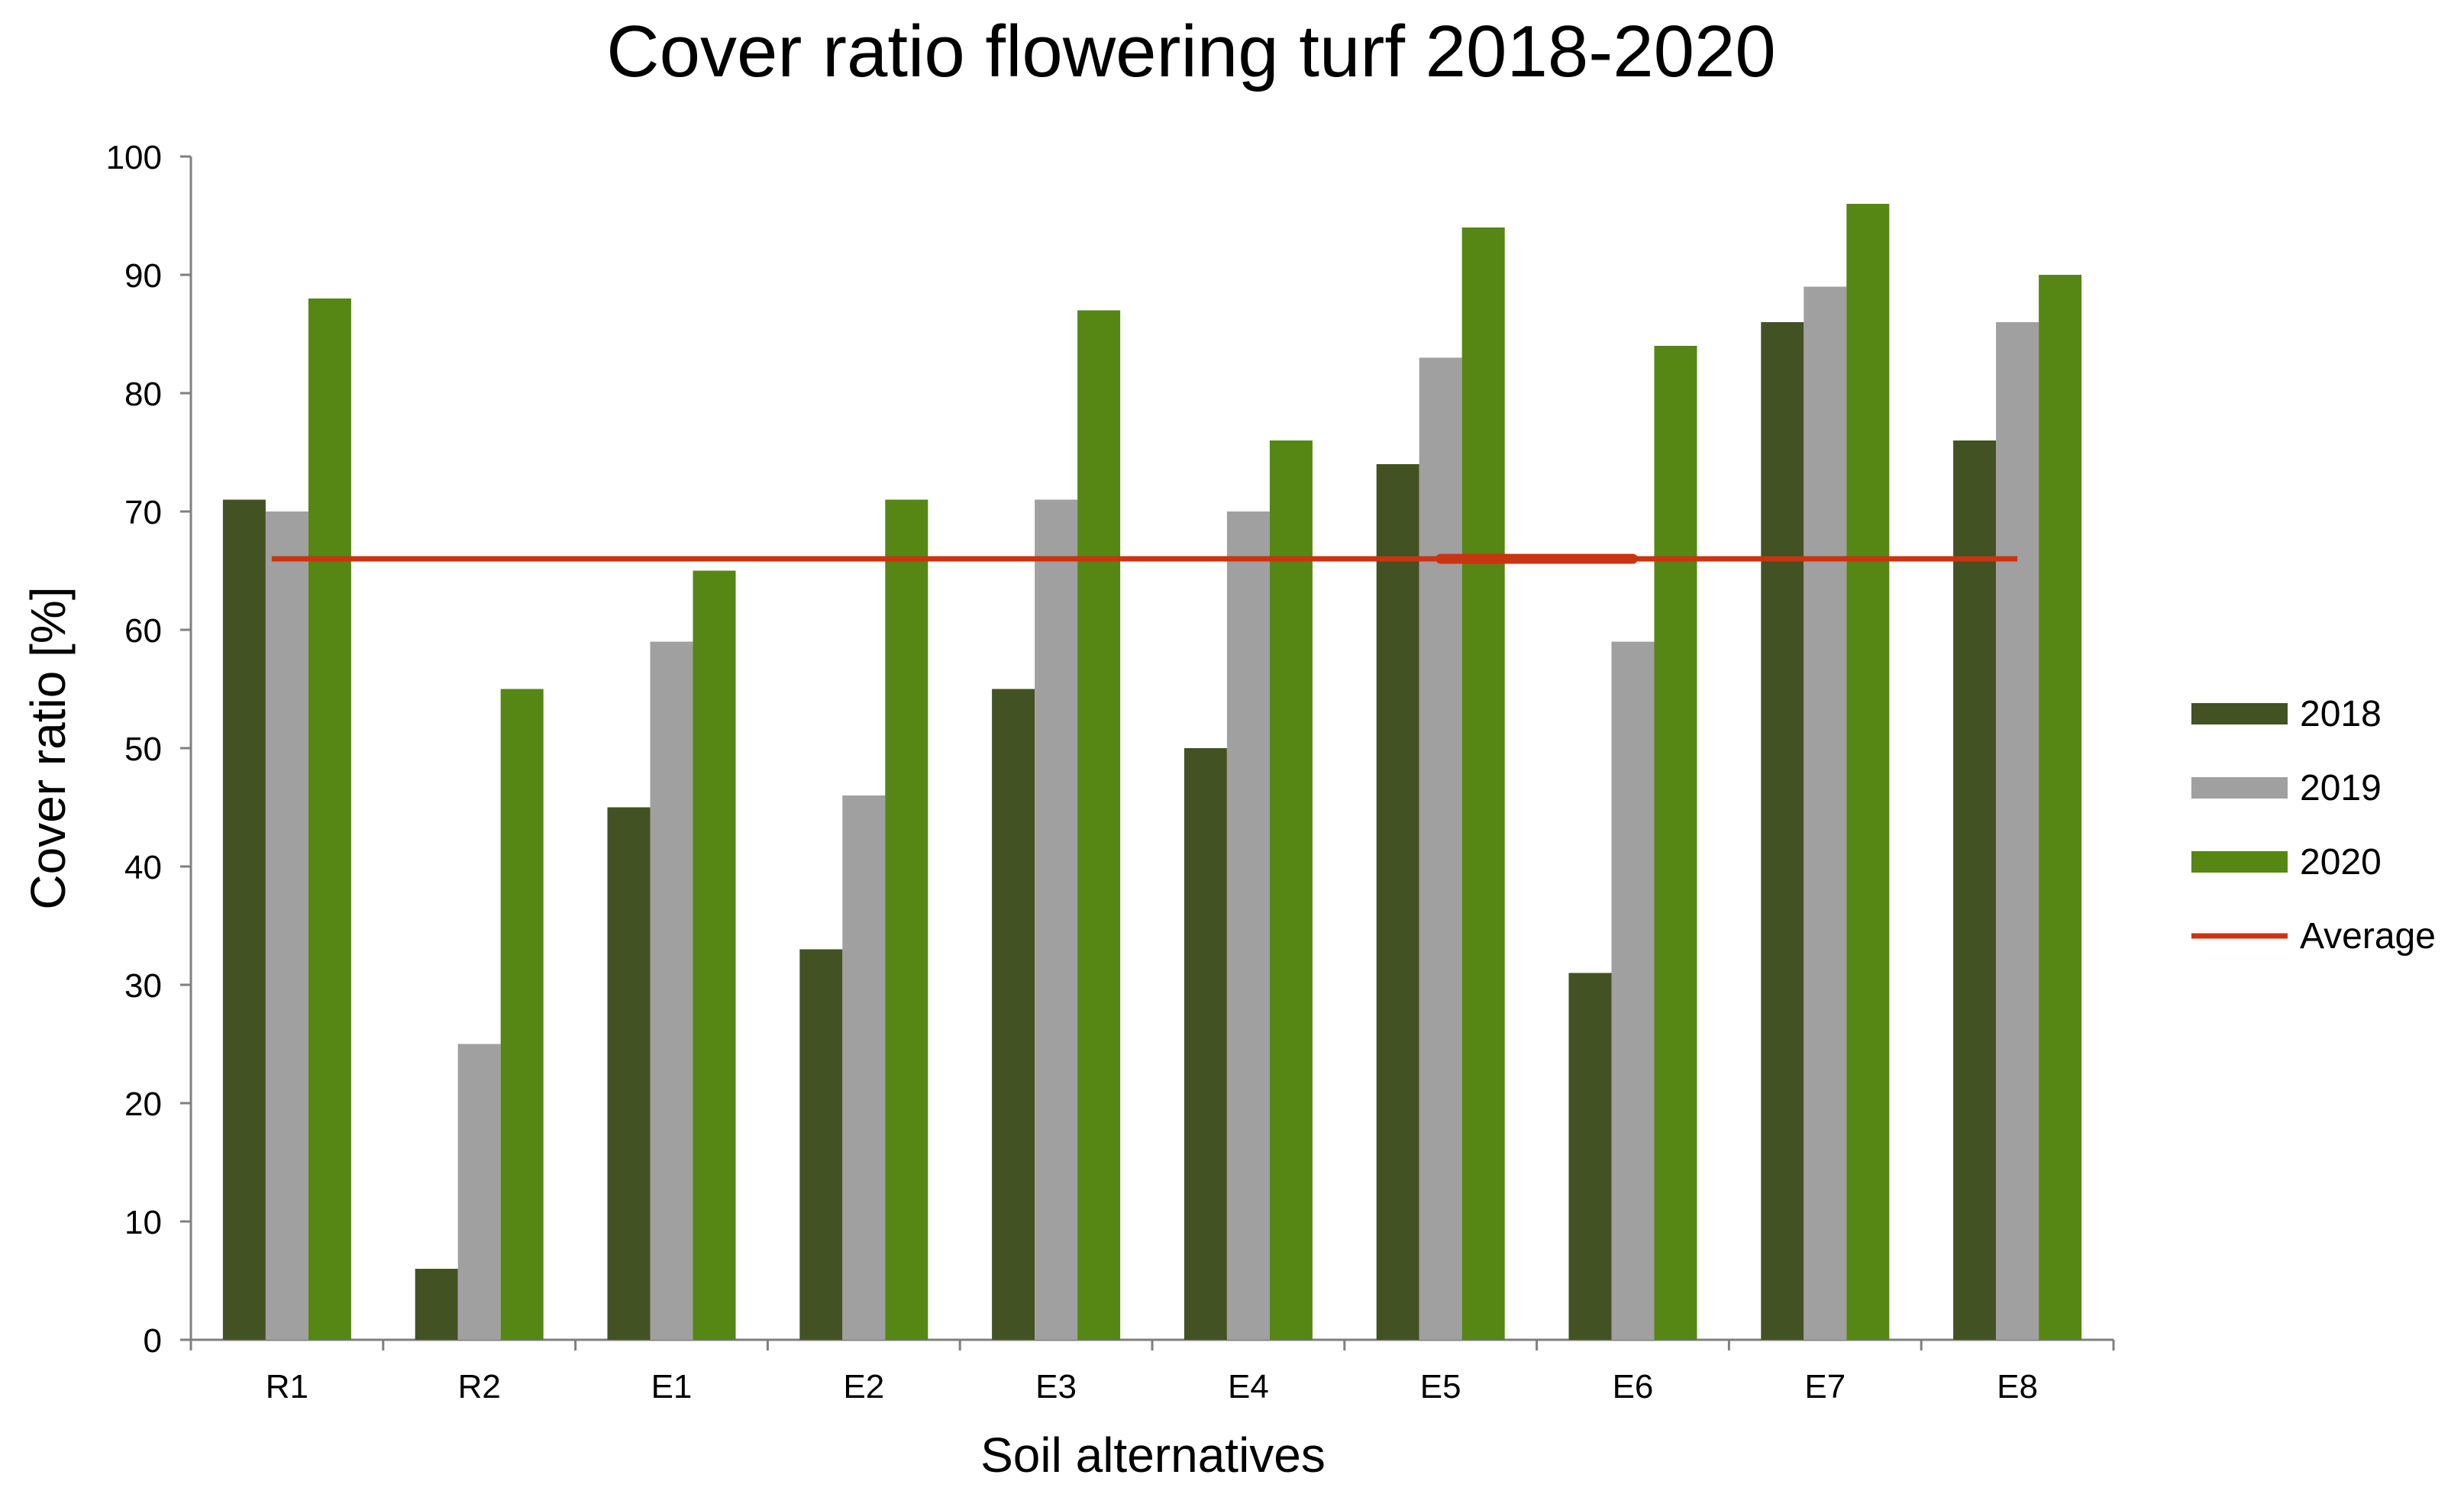  Describe the element at coordinates (1191, 52) in the screenshot. I see `chart-title: Cover ratio flowering turf 2018-2020` at that location.